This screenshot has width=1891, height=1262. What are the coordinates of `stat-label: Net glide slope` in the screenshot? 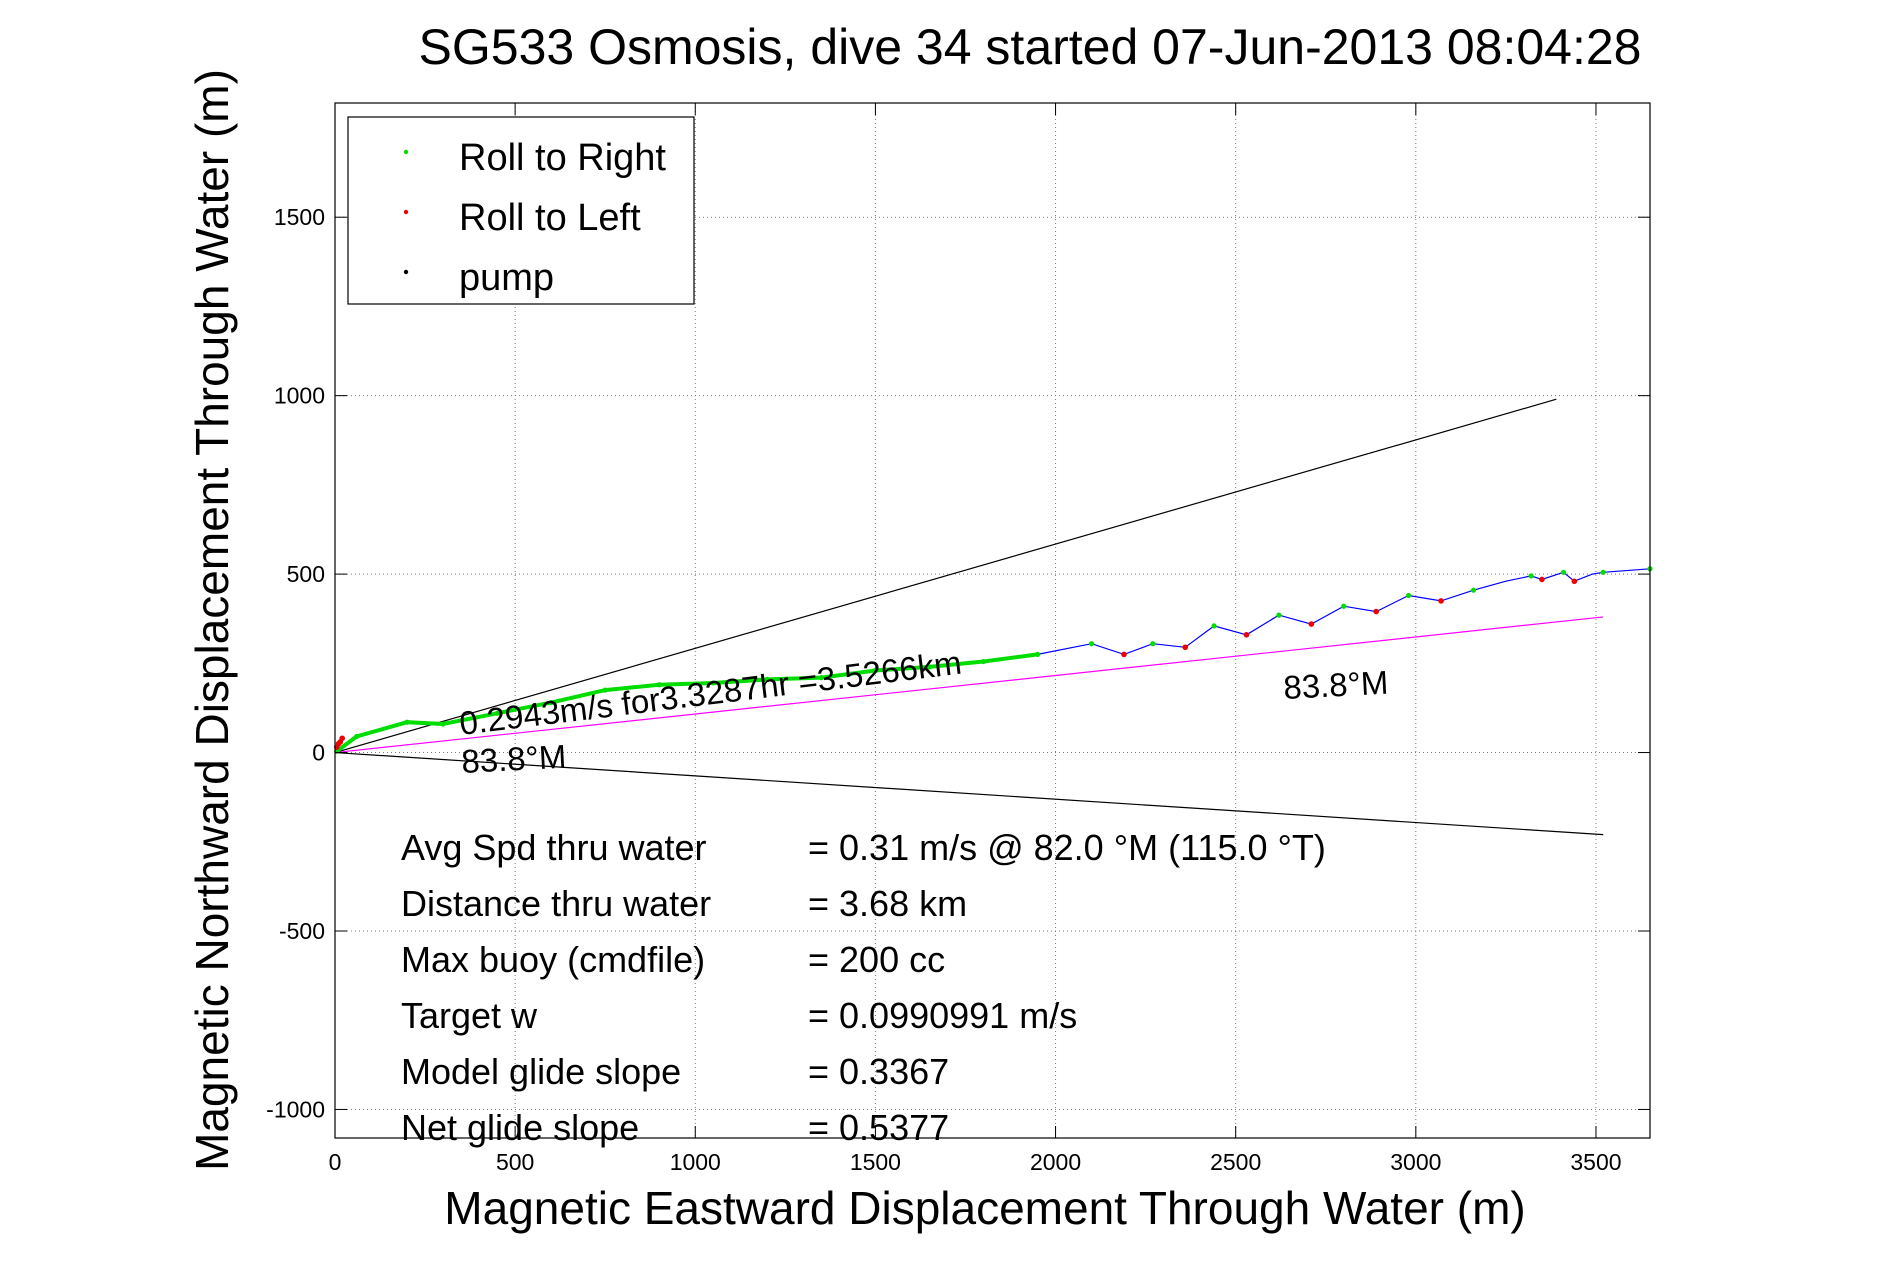 It's located at (520, 1127).